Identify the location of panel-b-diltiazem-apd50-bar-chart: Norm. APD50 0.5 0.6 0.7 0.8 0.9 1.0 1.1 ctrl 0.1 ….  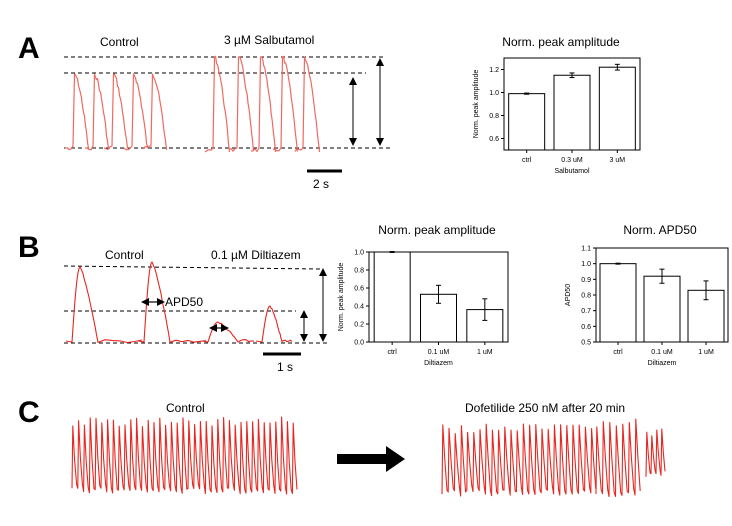
(647, 295).